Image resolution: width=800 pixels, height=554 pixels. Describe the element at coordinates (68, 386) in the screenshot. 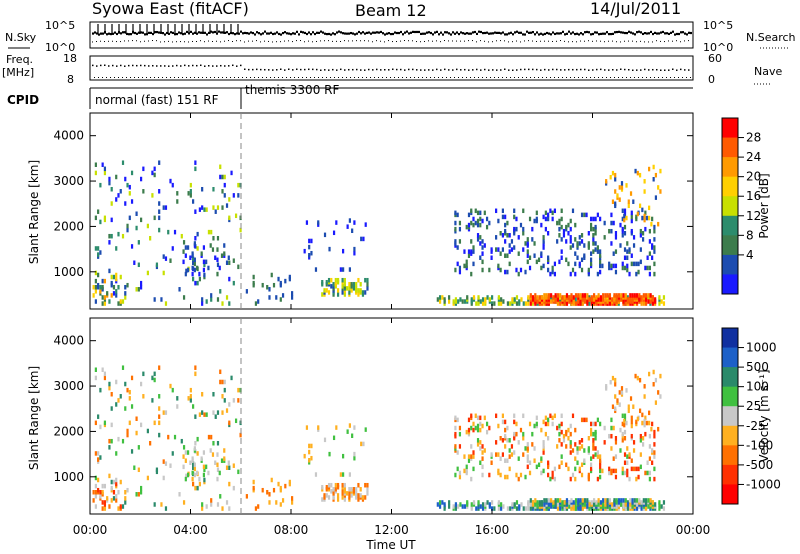

I see `y-tick-label: 3000` at that location.